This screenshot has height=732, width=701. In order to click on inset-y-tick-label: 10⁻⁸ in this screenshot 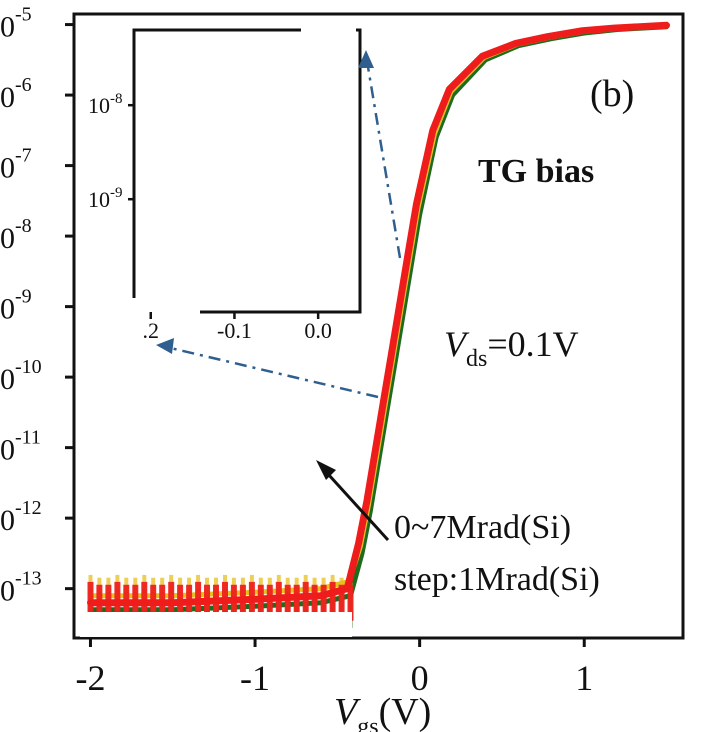, I will do `click(105, 104)`.